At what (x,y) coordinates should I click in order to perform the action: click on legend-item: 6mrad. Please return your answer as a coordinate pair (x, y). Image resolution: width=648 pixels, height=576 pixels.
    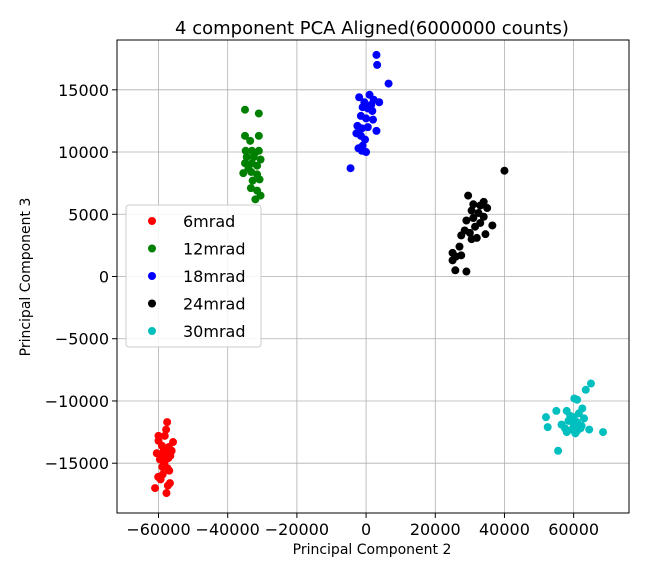
    Looking at the image, I should click on (191, 221).